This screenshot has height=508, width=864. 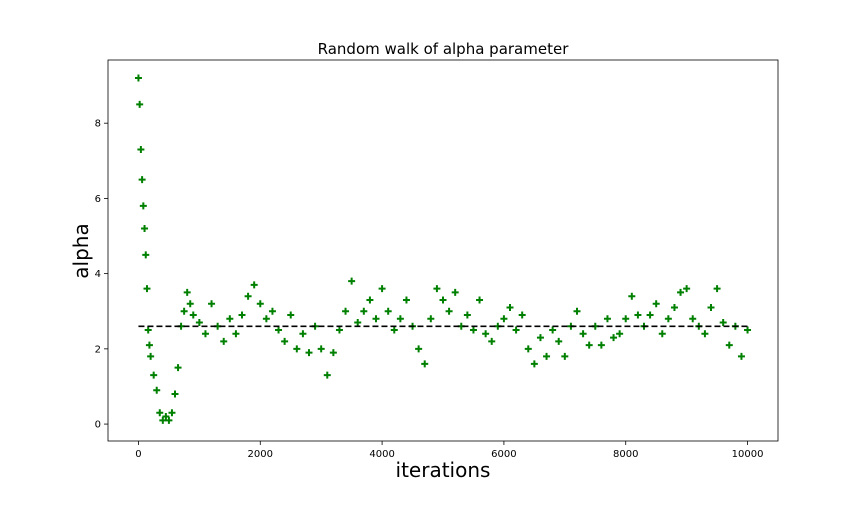 I want to click on y-tick-label: 8, so click(x=98, y=124).